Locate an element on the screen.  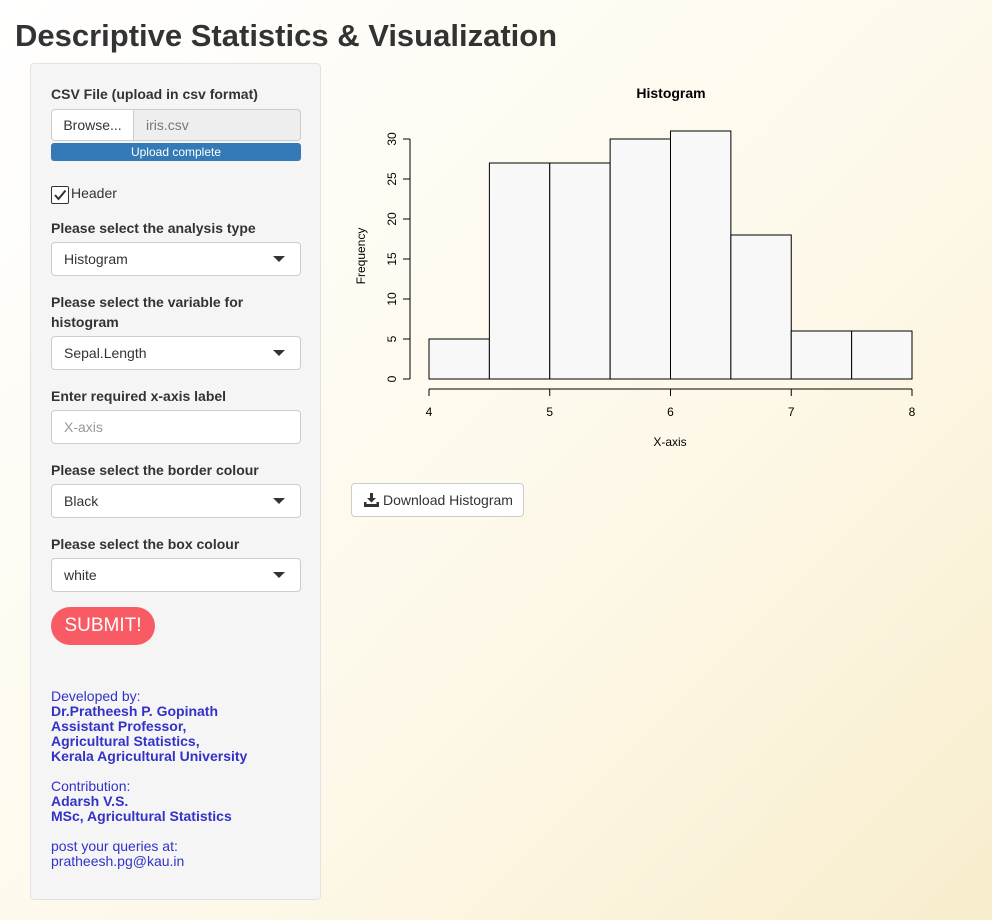
variable-value: Sepal.Length is located at coordinates (105, 353).